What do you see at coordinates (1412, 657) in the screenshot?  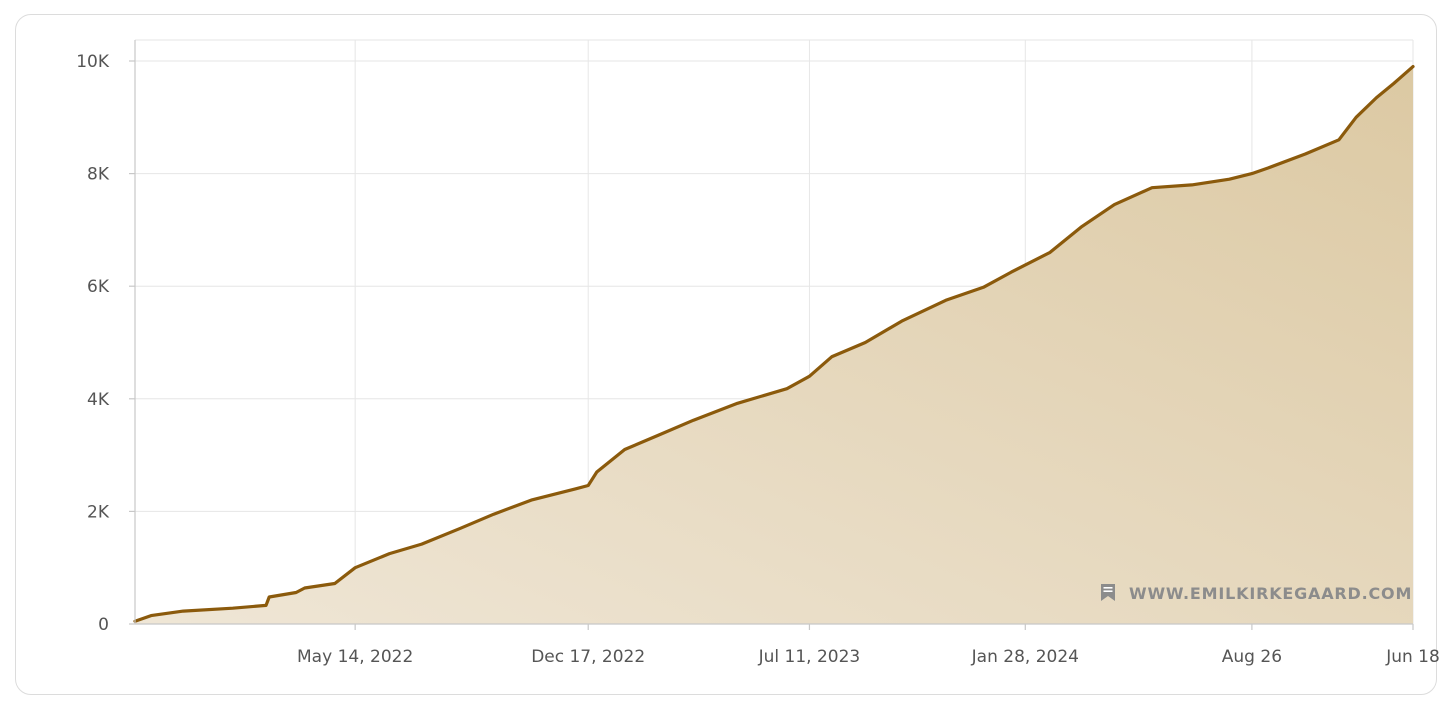 I see `x-tick-label: Jun 18` at bounding box center [1412, 657].